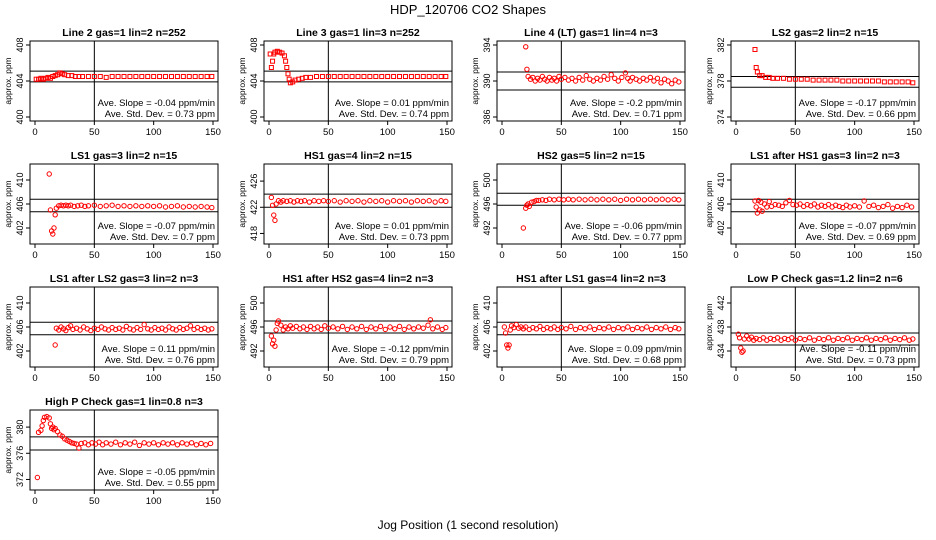  What do you see at coordinates (487, 302) in the screenshot?
I see `y-tick-label: 410` at bounding box center [487, 302].